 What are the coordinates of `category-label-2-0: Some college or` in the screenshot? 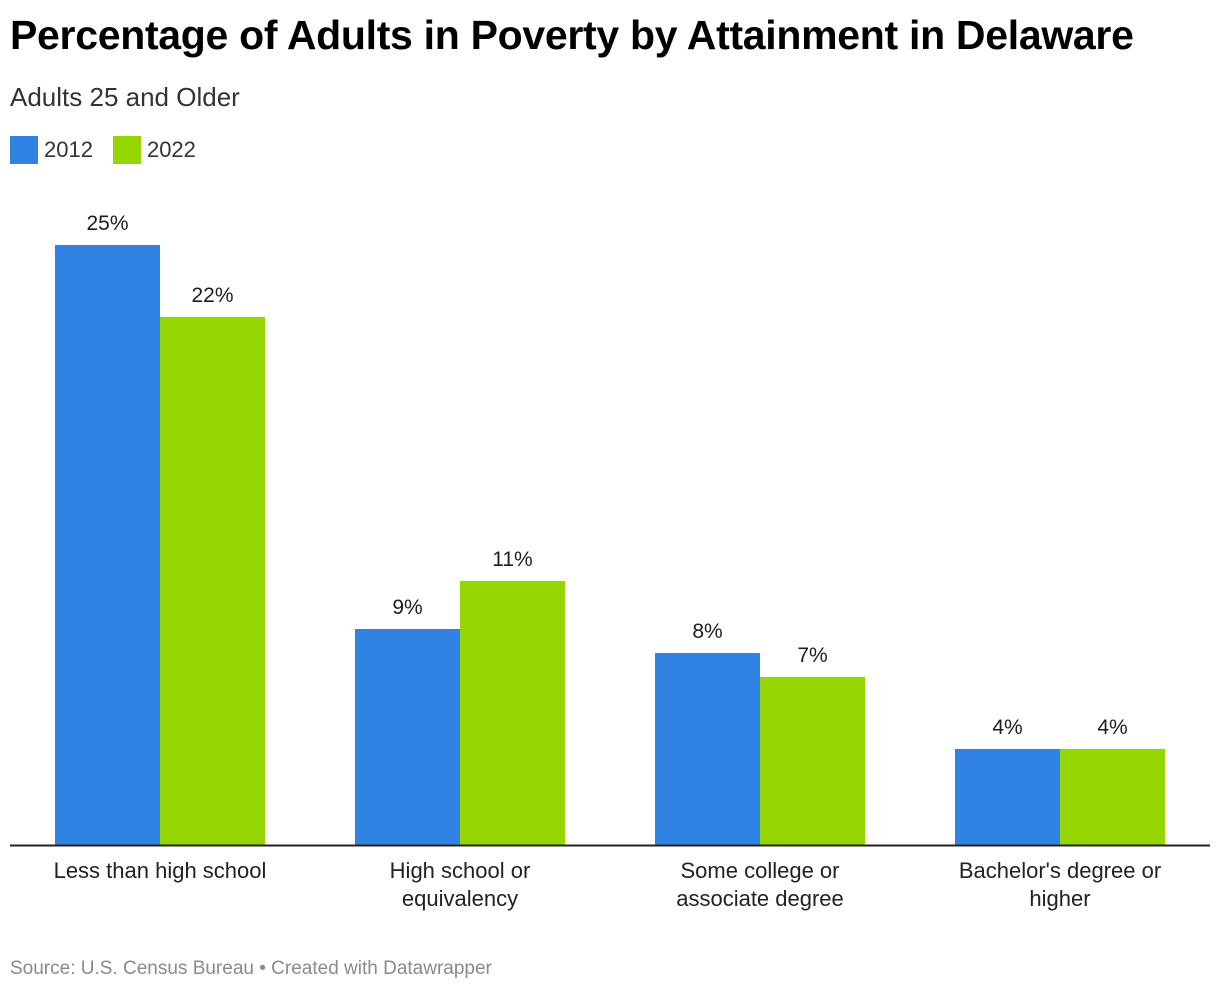 It's located at (760, 870).